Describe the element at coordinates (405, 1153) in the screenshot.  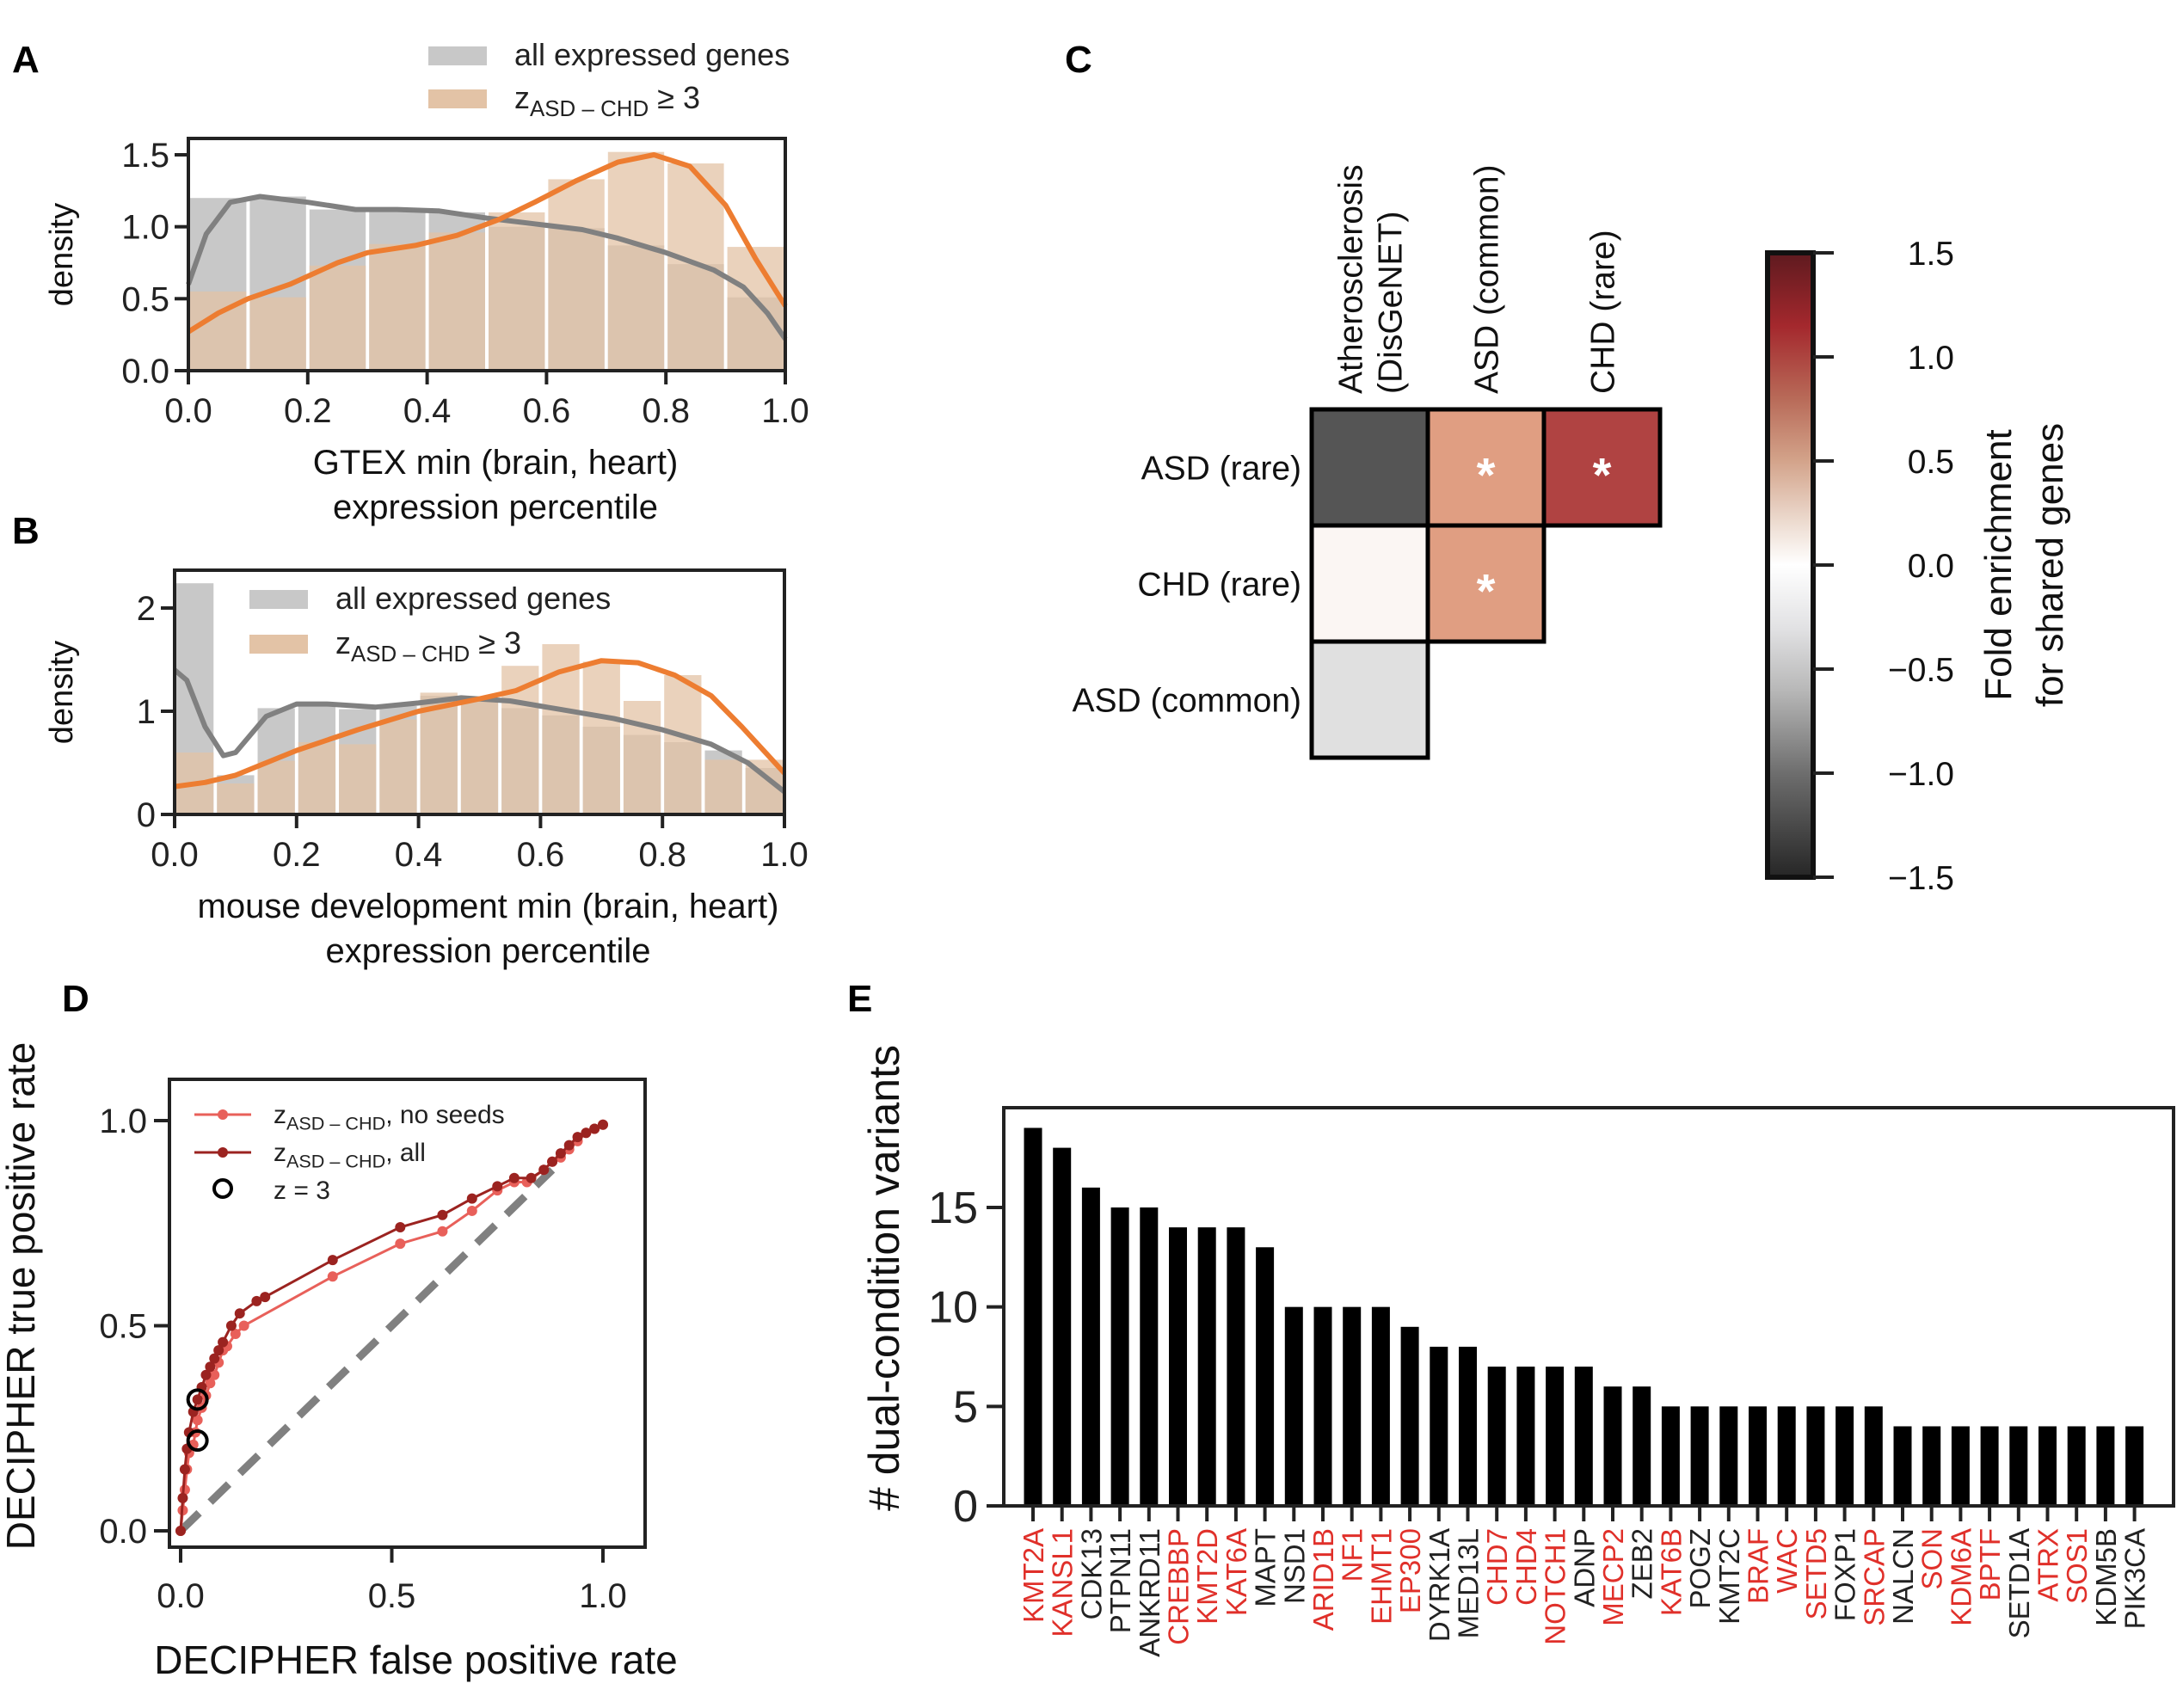
I see `legend-label-tail: , all` at that location.